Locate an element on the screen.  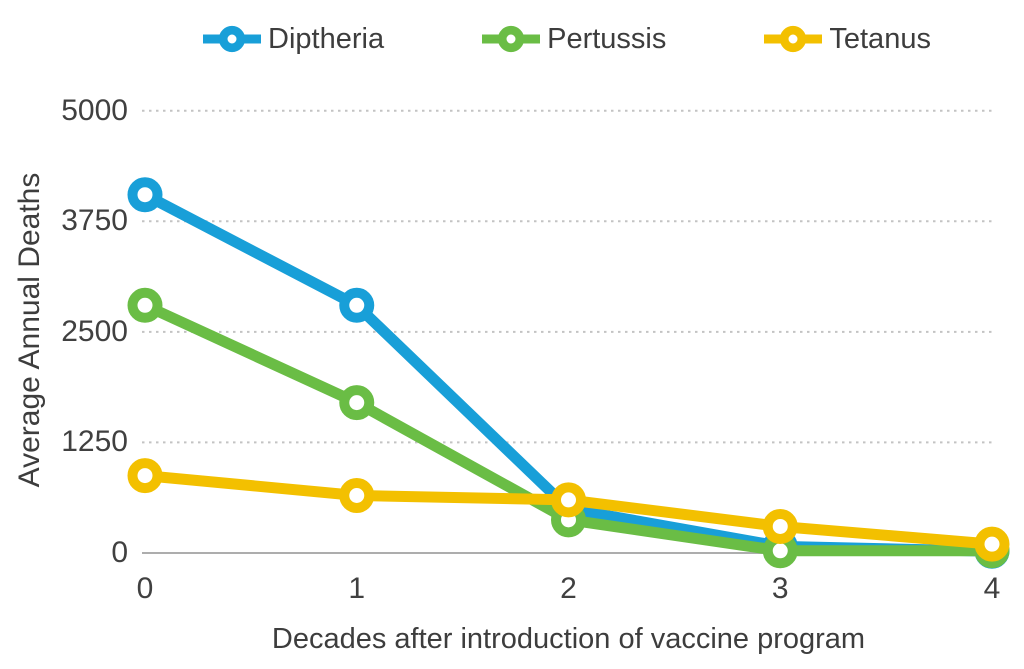
legend-label-diptheria: Diptheria is located at coordinates (326, 38).